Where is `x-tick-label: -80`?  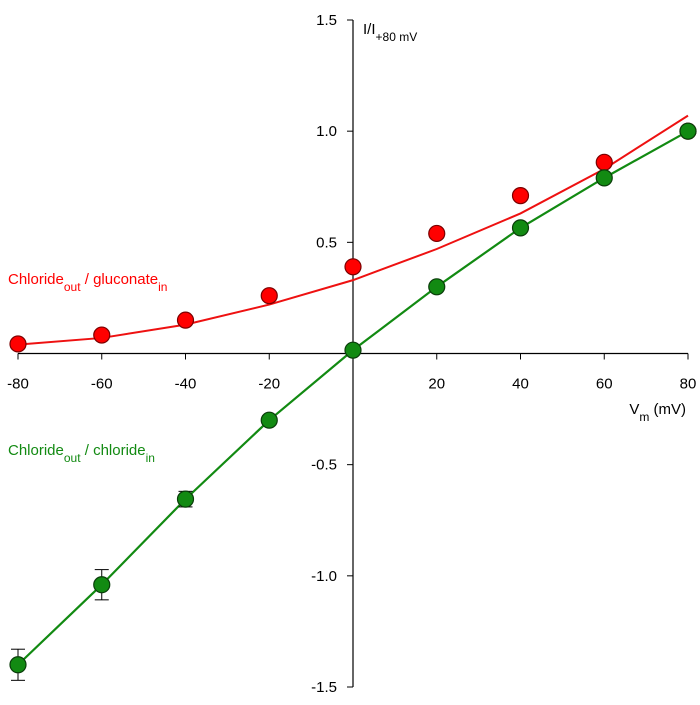 x-tick-label: -80 is located at coordinates (18, 384).